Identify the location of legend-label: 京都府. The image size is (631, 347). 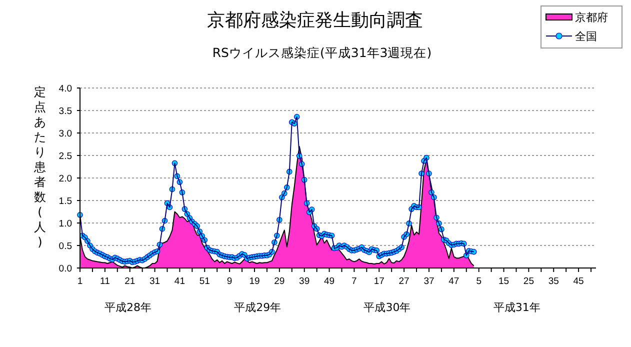
(591, 17).